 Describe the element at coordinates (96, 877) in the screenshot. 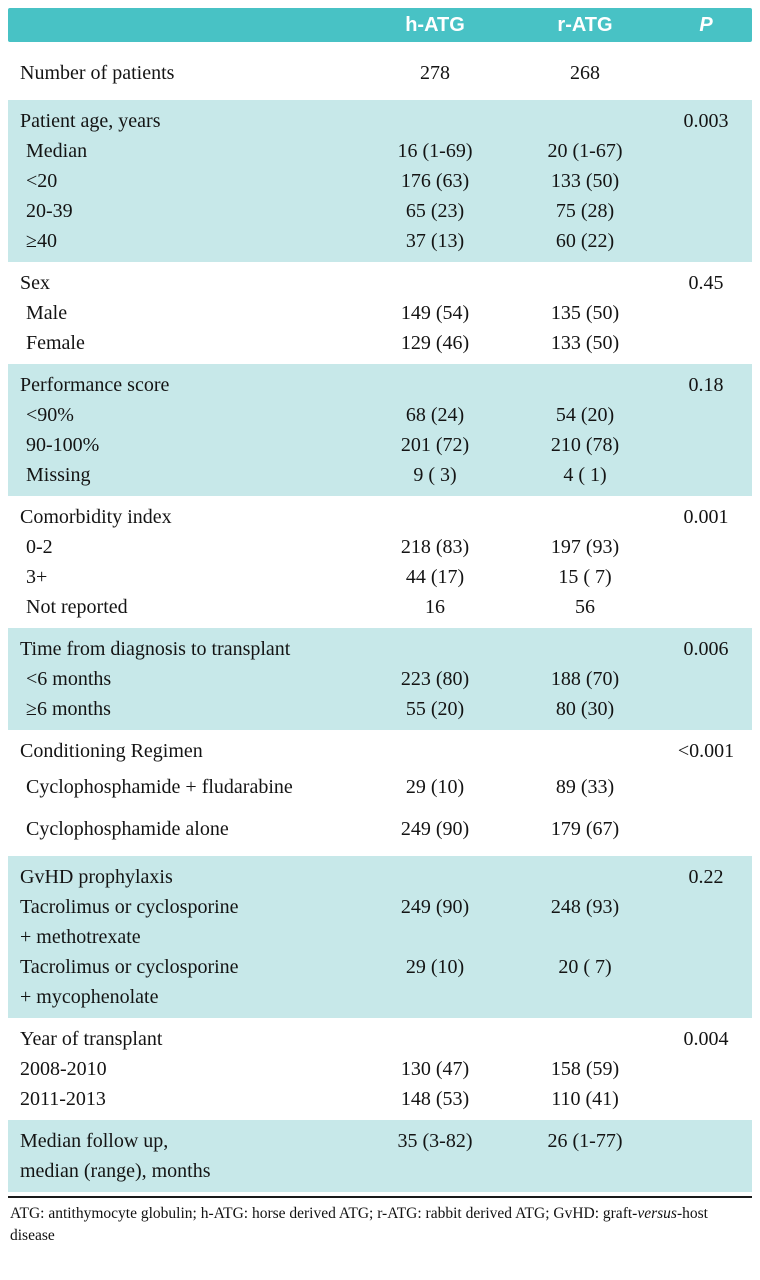

I see `row-label: GvHD prophylaxis` at that location.